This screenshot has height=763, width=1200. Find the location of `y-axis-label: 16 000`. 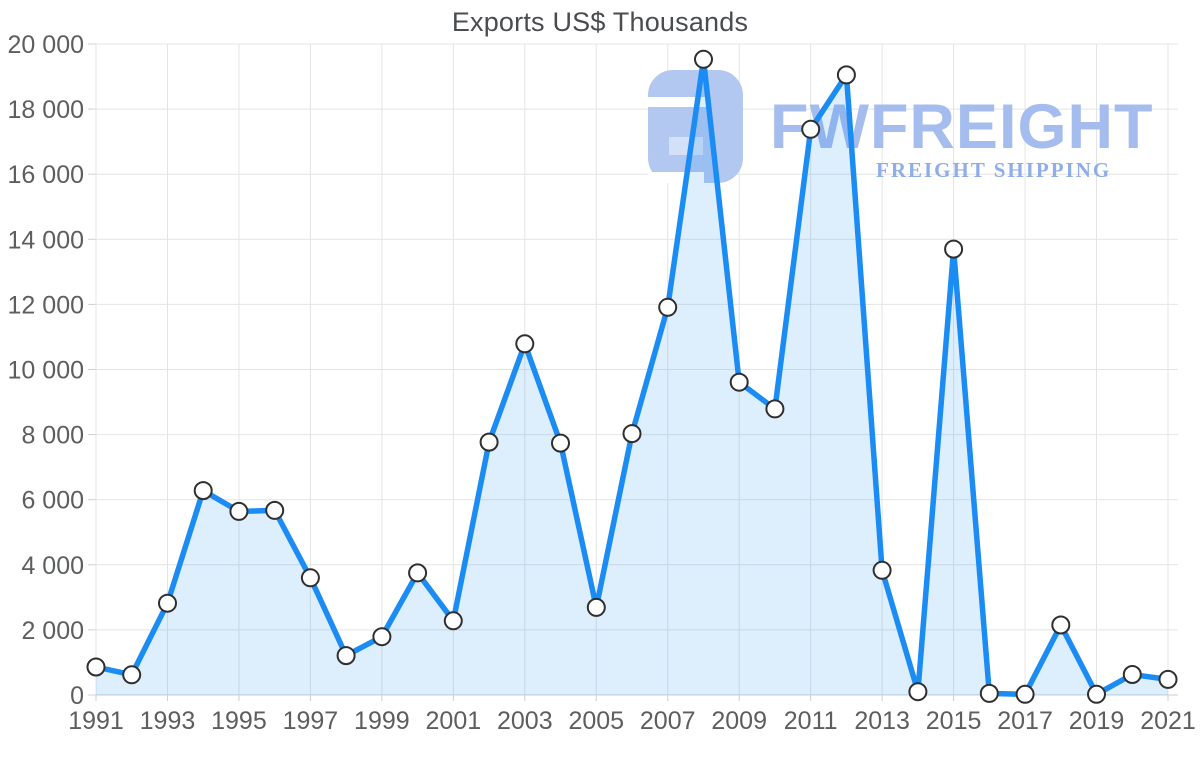

y-axis-label: 16 000 is located at coordinates (46, 175).